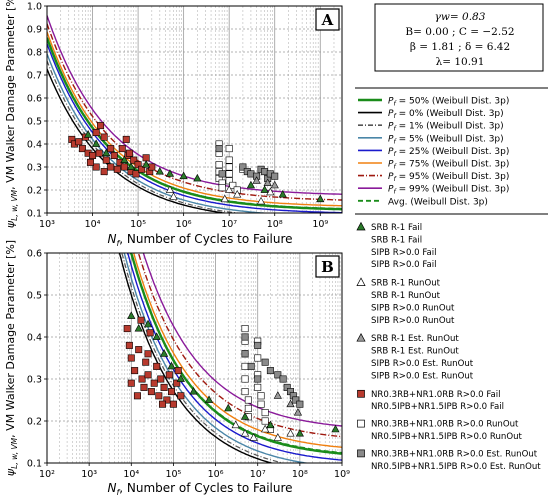 The image size is (550, 497). I want to click on x-tick-label: 10⁴, so click(131, 474).